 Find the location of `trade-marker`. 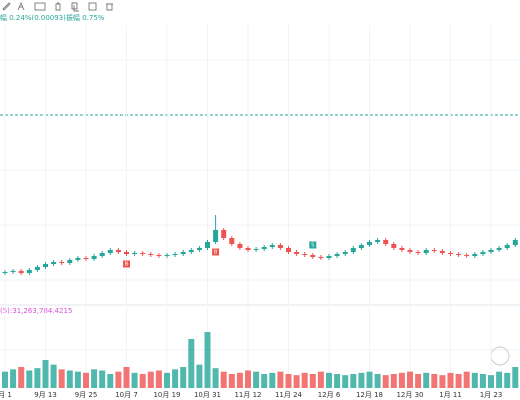

trade-marker is located at coordinates (313, 245).